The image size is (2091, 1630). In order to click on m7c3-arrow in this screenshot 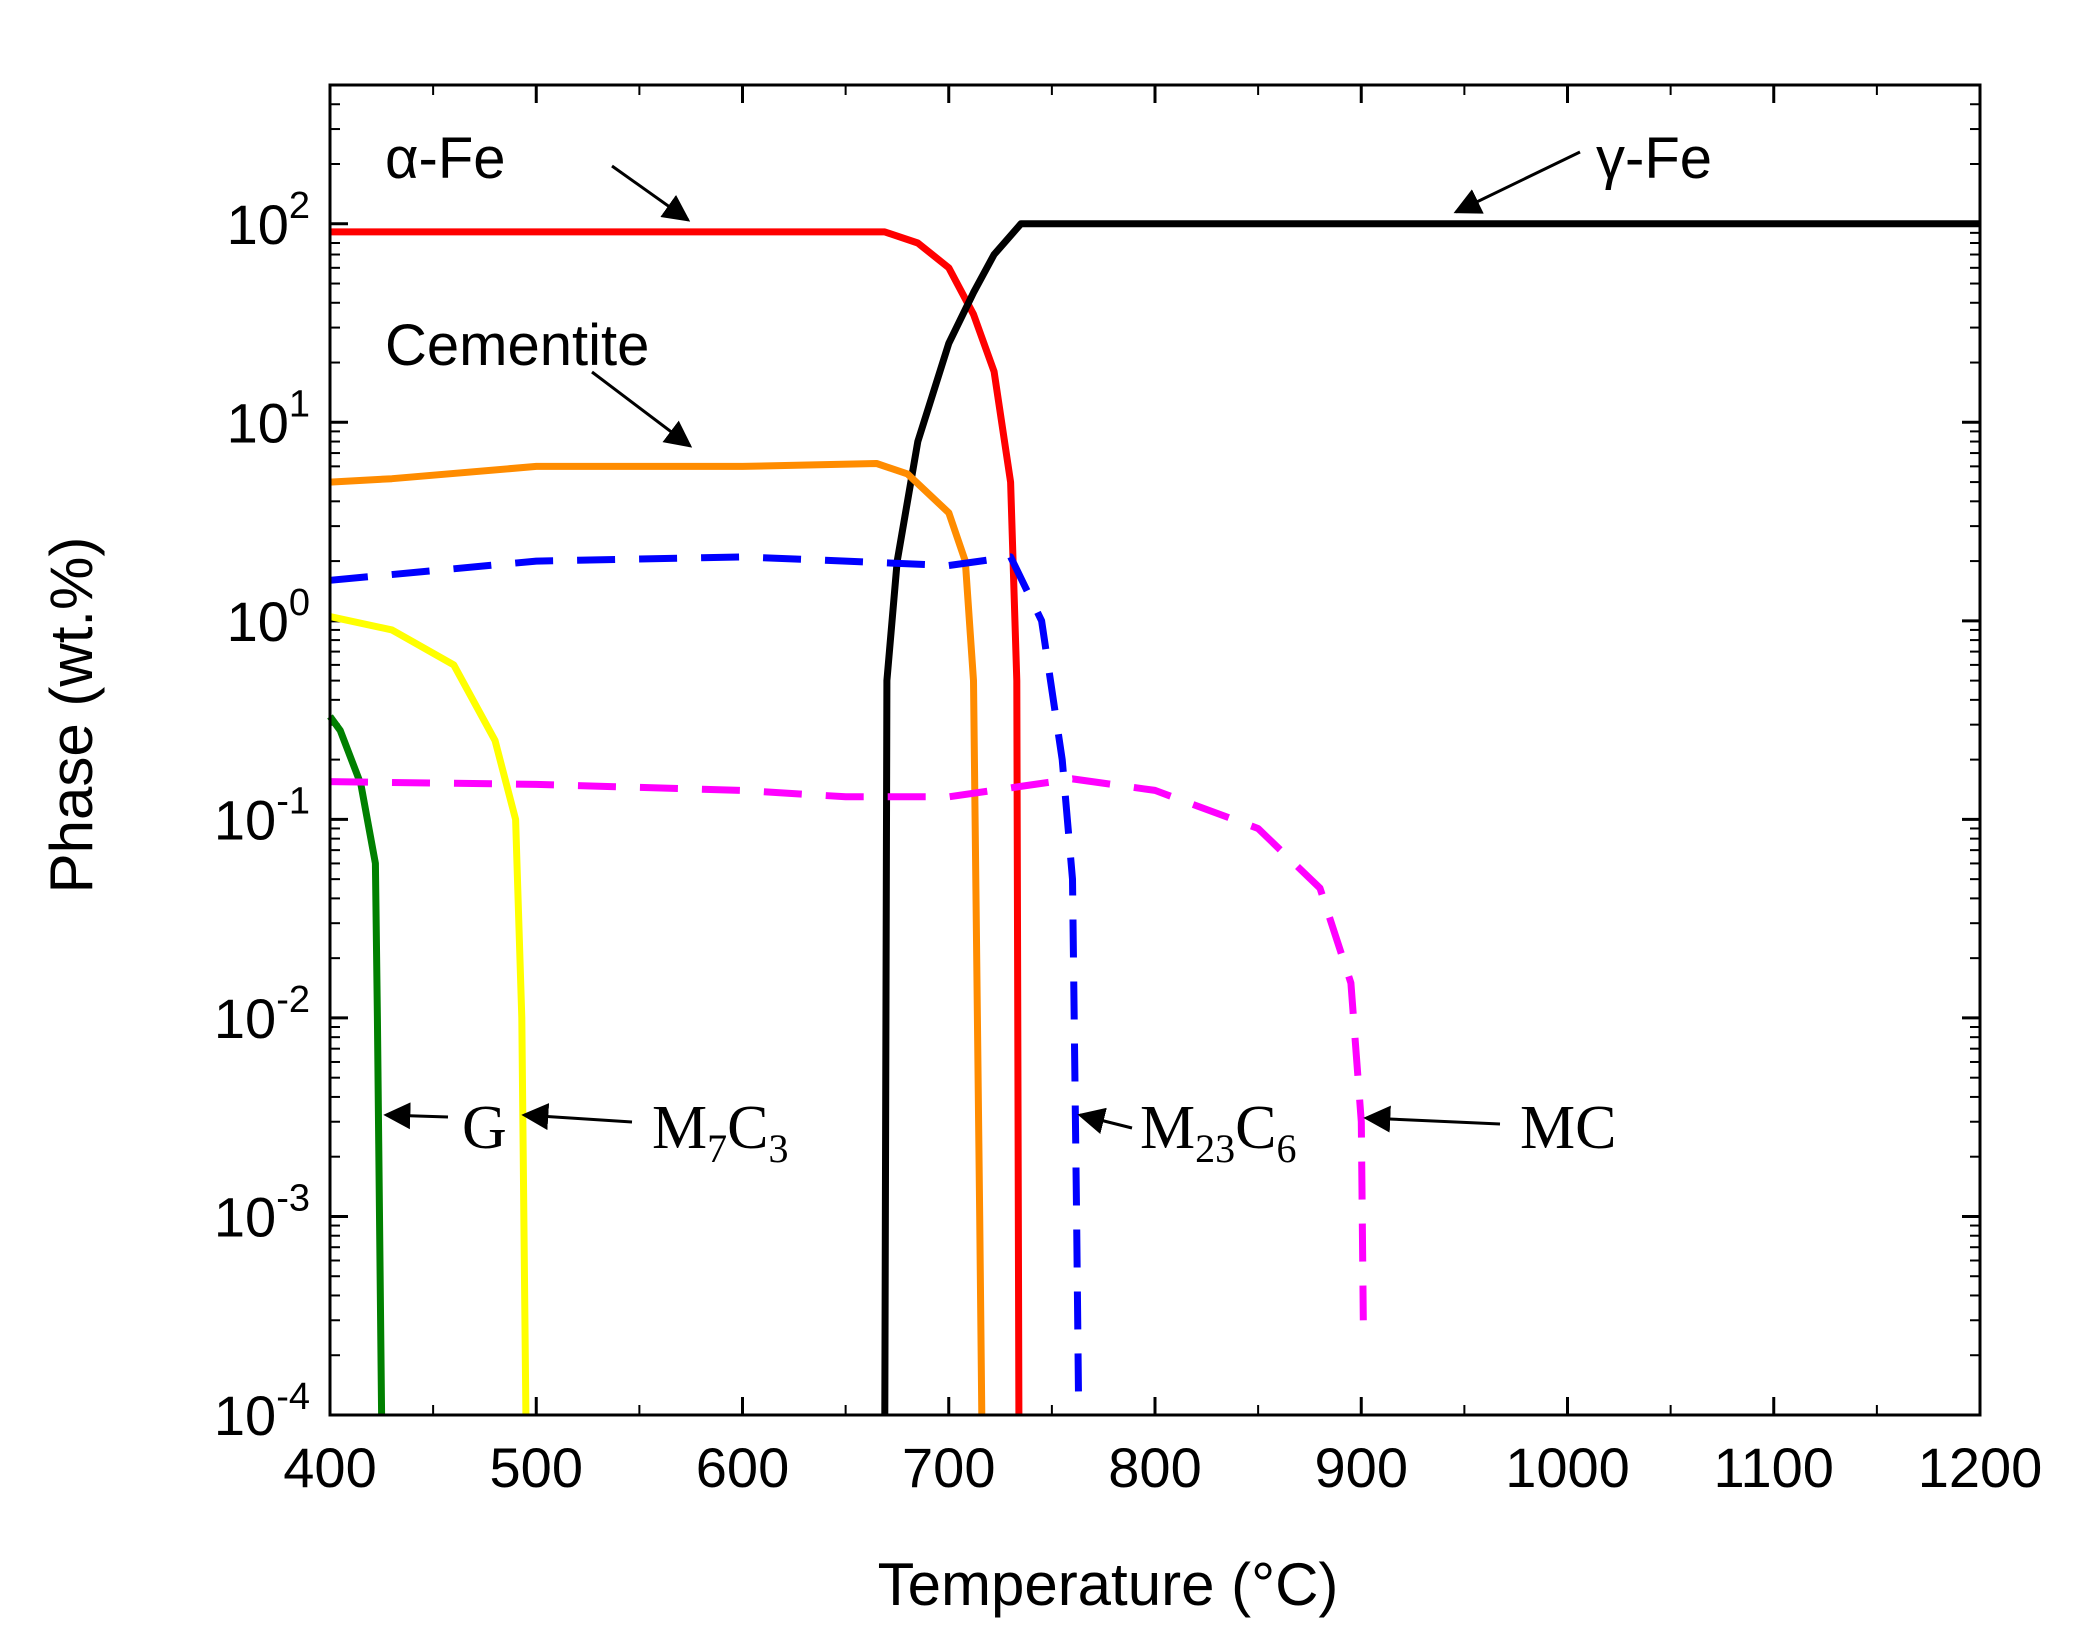, I will do `click(577, 1117)`.